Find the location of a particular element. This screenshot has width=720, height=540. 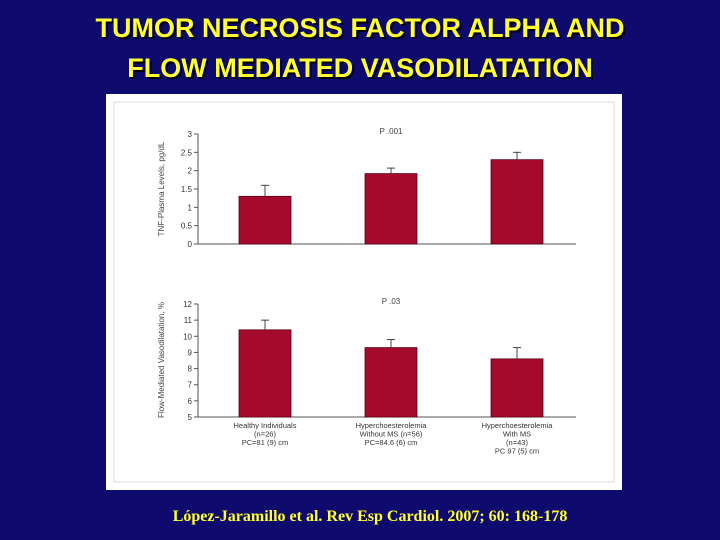

chart-2-ytick-label: 12 is located at coordinates (187, 304).